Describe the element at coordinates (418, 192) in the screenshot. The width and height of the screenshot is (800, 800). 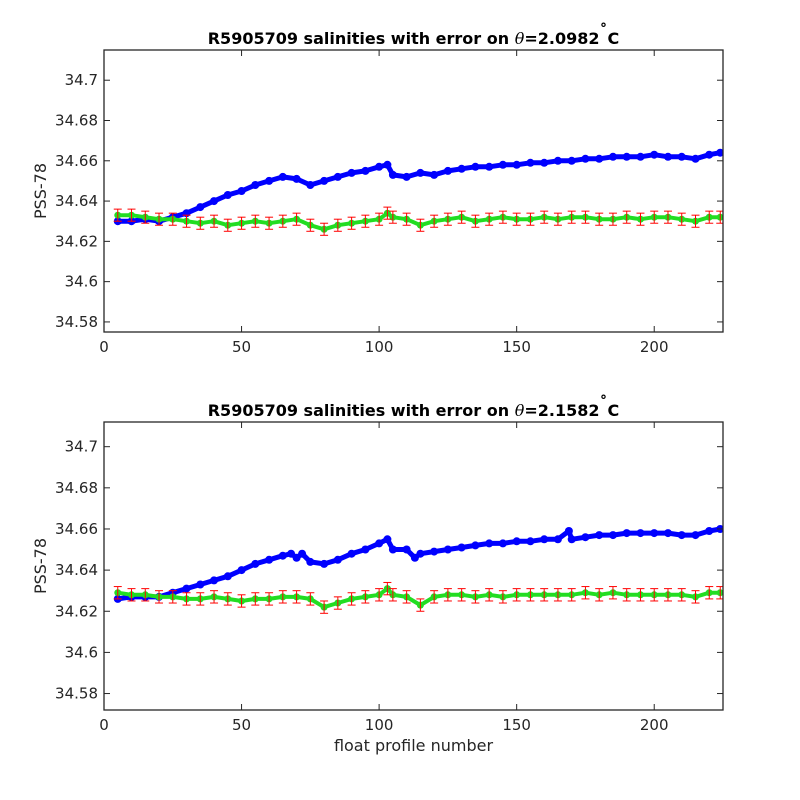
I see `plot-data-layer` at that location.